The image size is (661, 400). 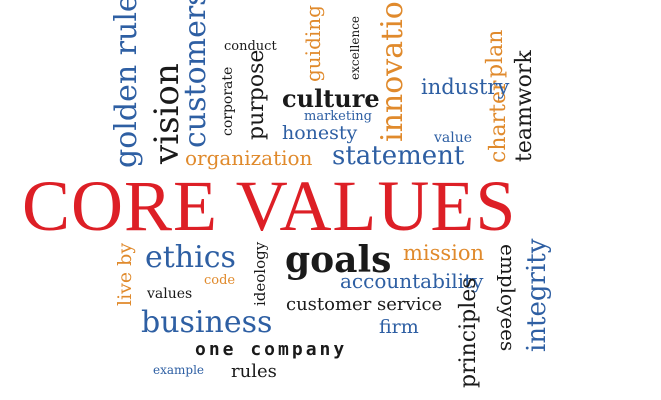 What do you see at coordinates (170, 294) in the screenshot?
I see `word-values: values` at bounding box center [170, 294].